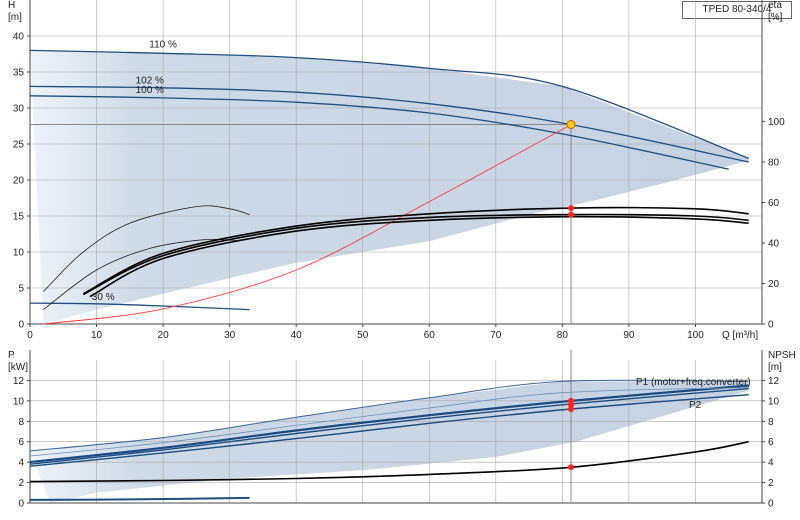 The width and height of the screenshot is (800, 520). Describe the element at coordinates (774, 381) in the screenshot. I see `power-y2-tick-label: 12` at that location.